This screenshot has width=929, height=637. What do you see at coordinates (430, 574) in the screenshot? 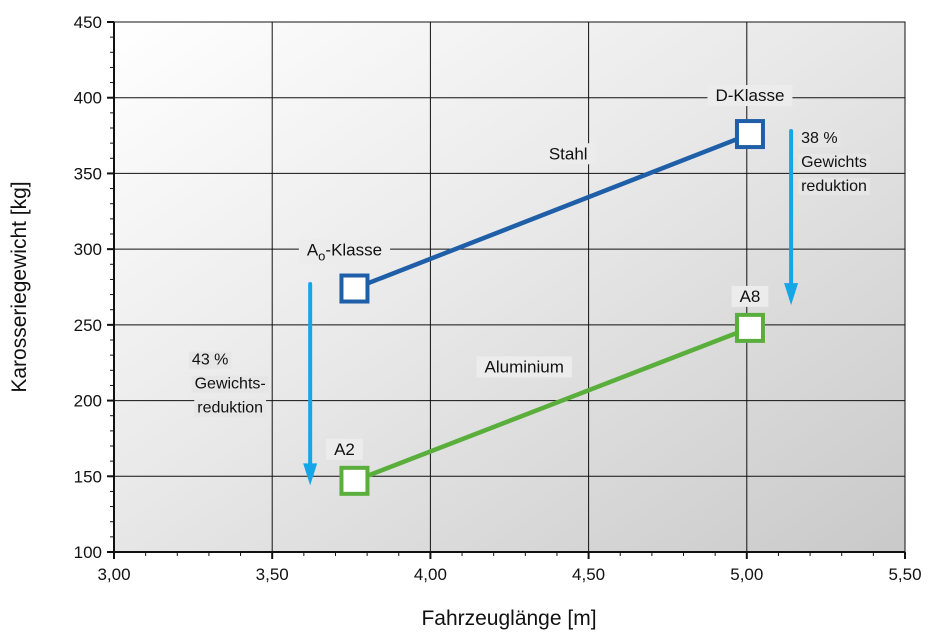
I see `x-tick-label: 4,00` at bounding box center [430, 574].